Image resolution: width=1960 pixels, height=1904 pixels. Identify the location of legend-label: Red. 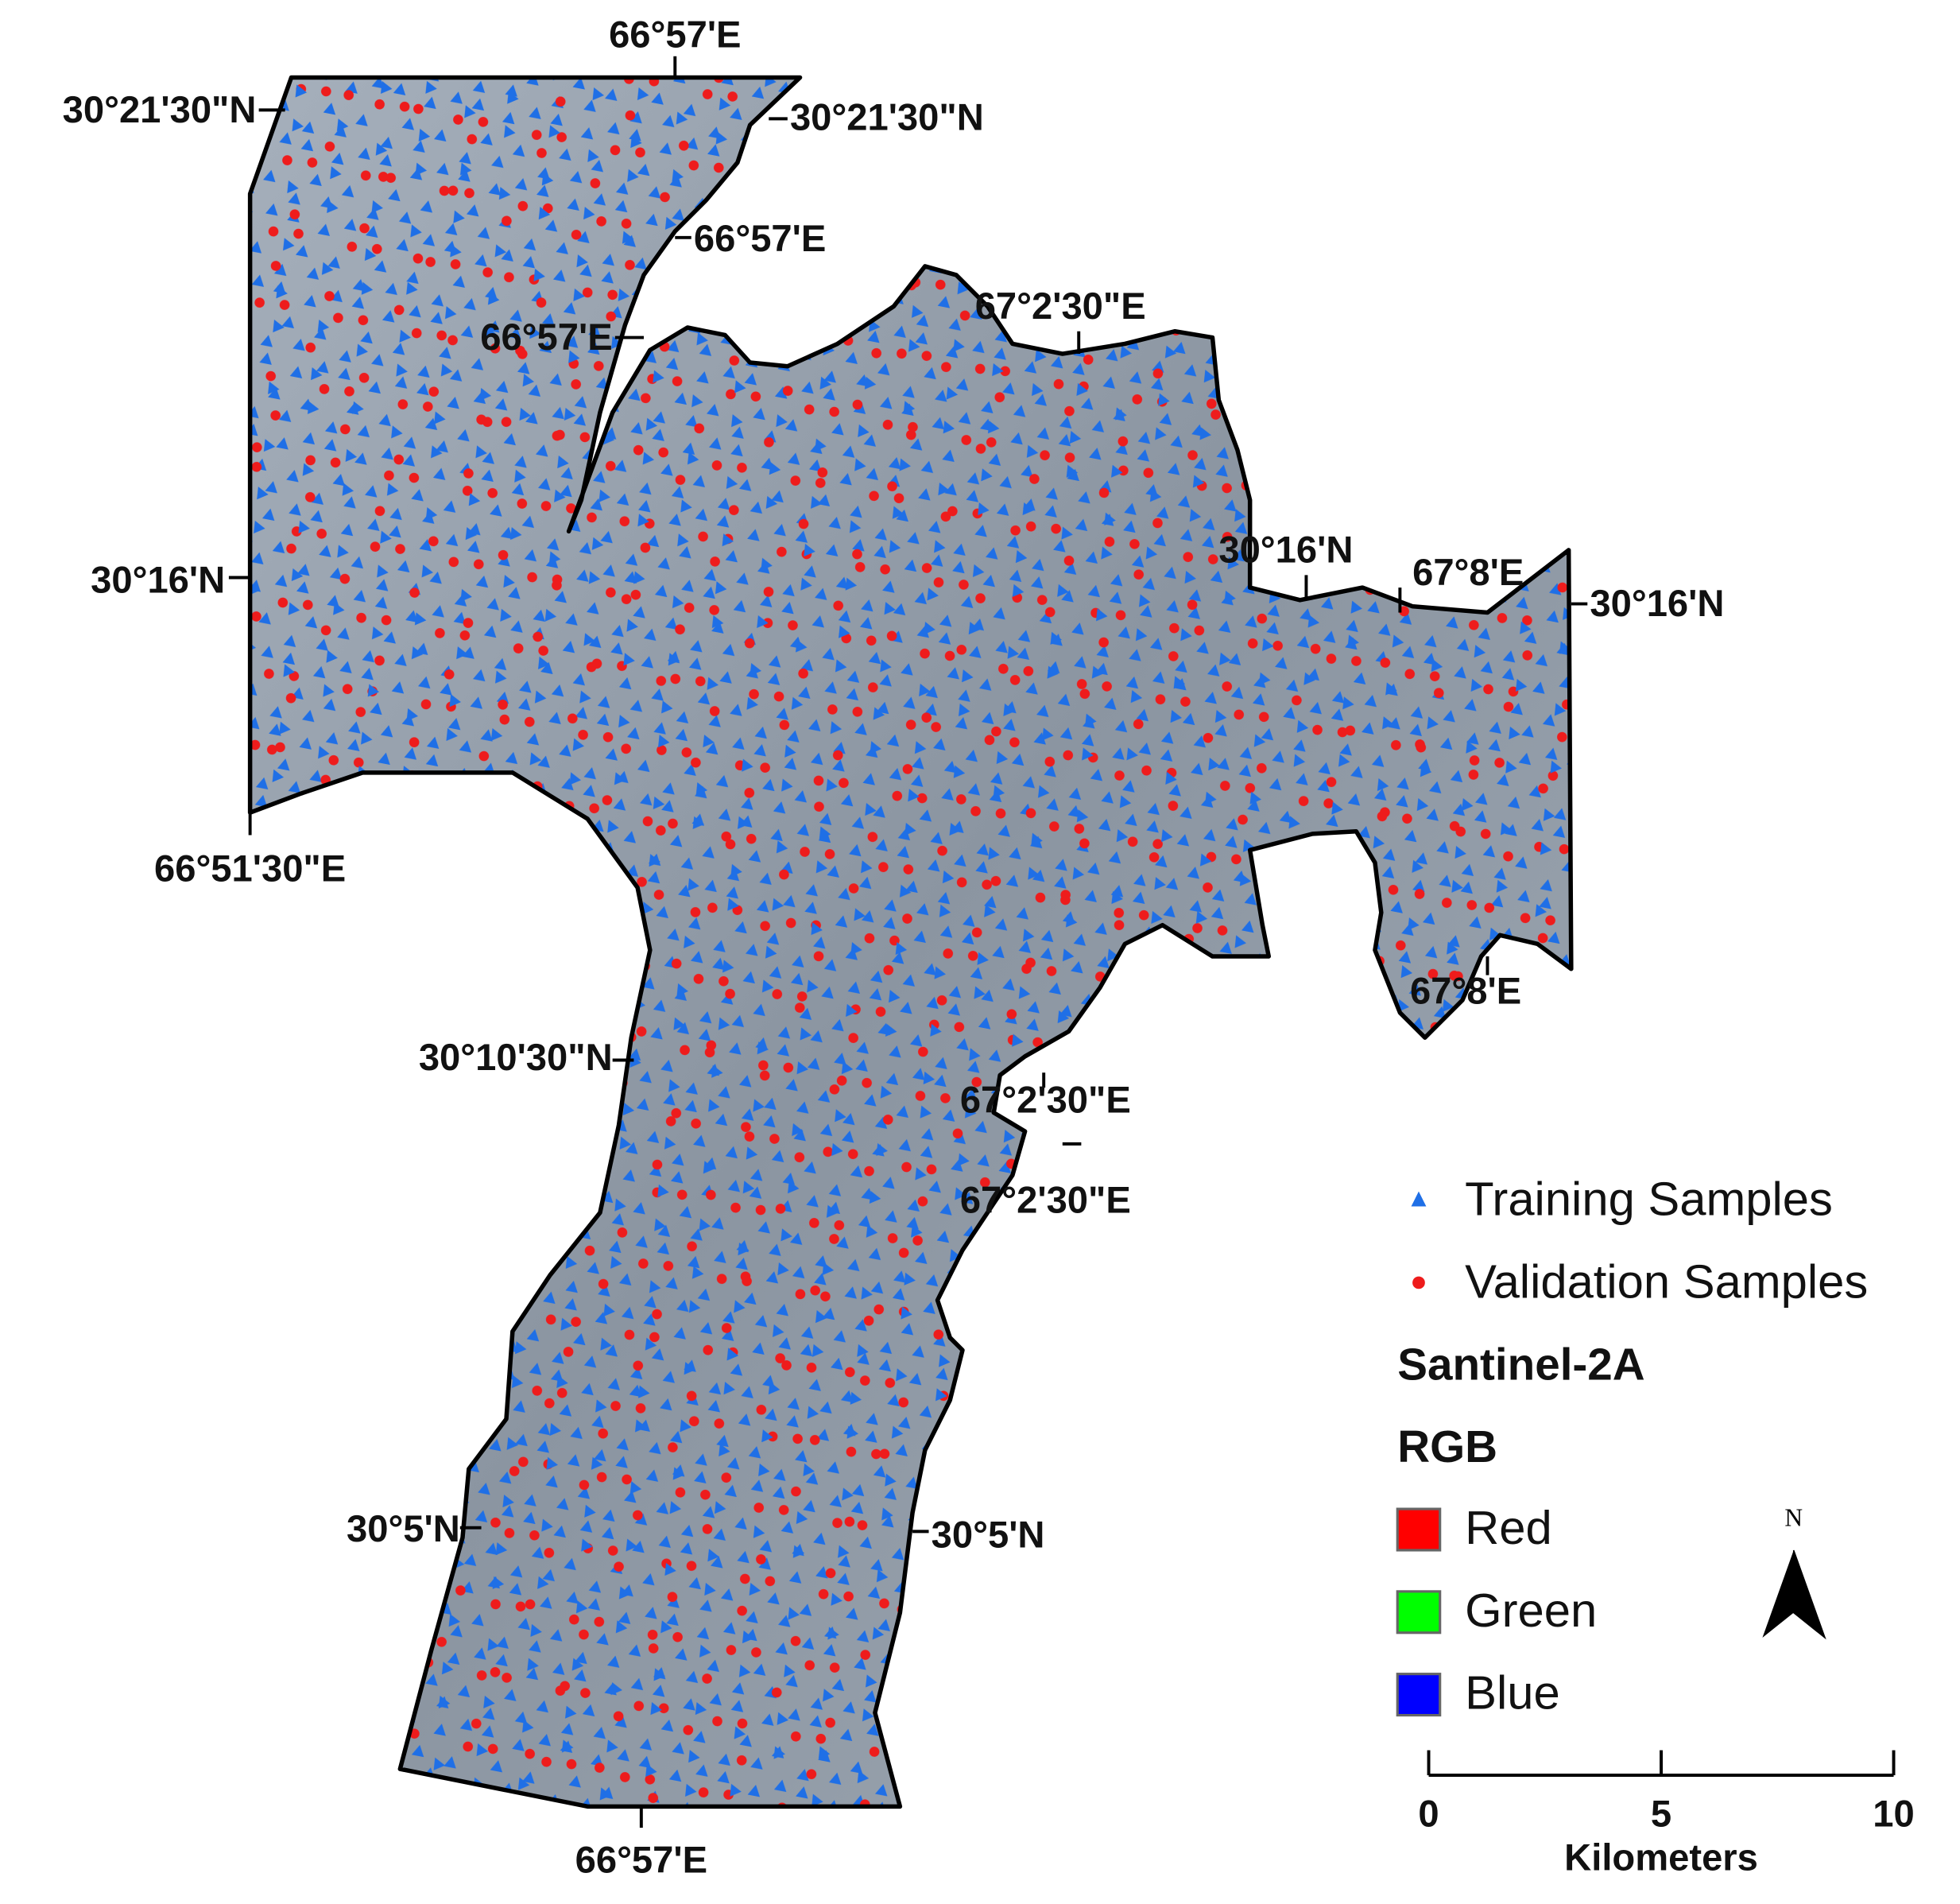
(1509, 1527).